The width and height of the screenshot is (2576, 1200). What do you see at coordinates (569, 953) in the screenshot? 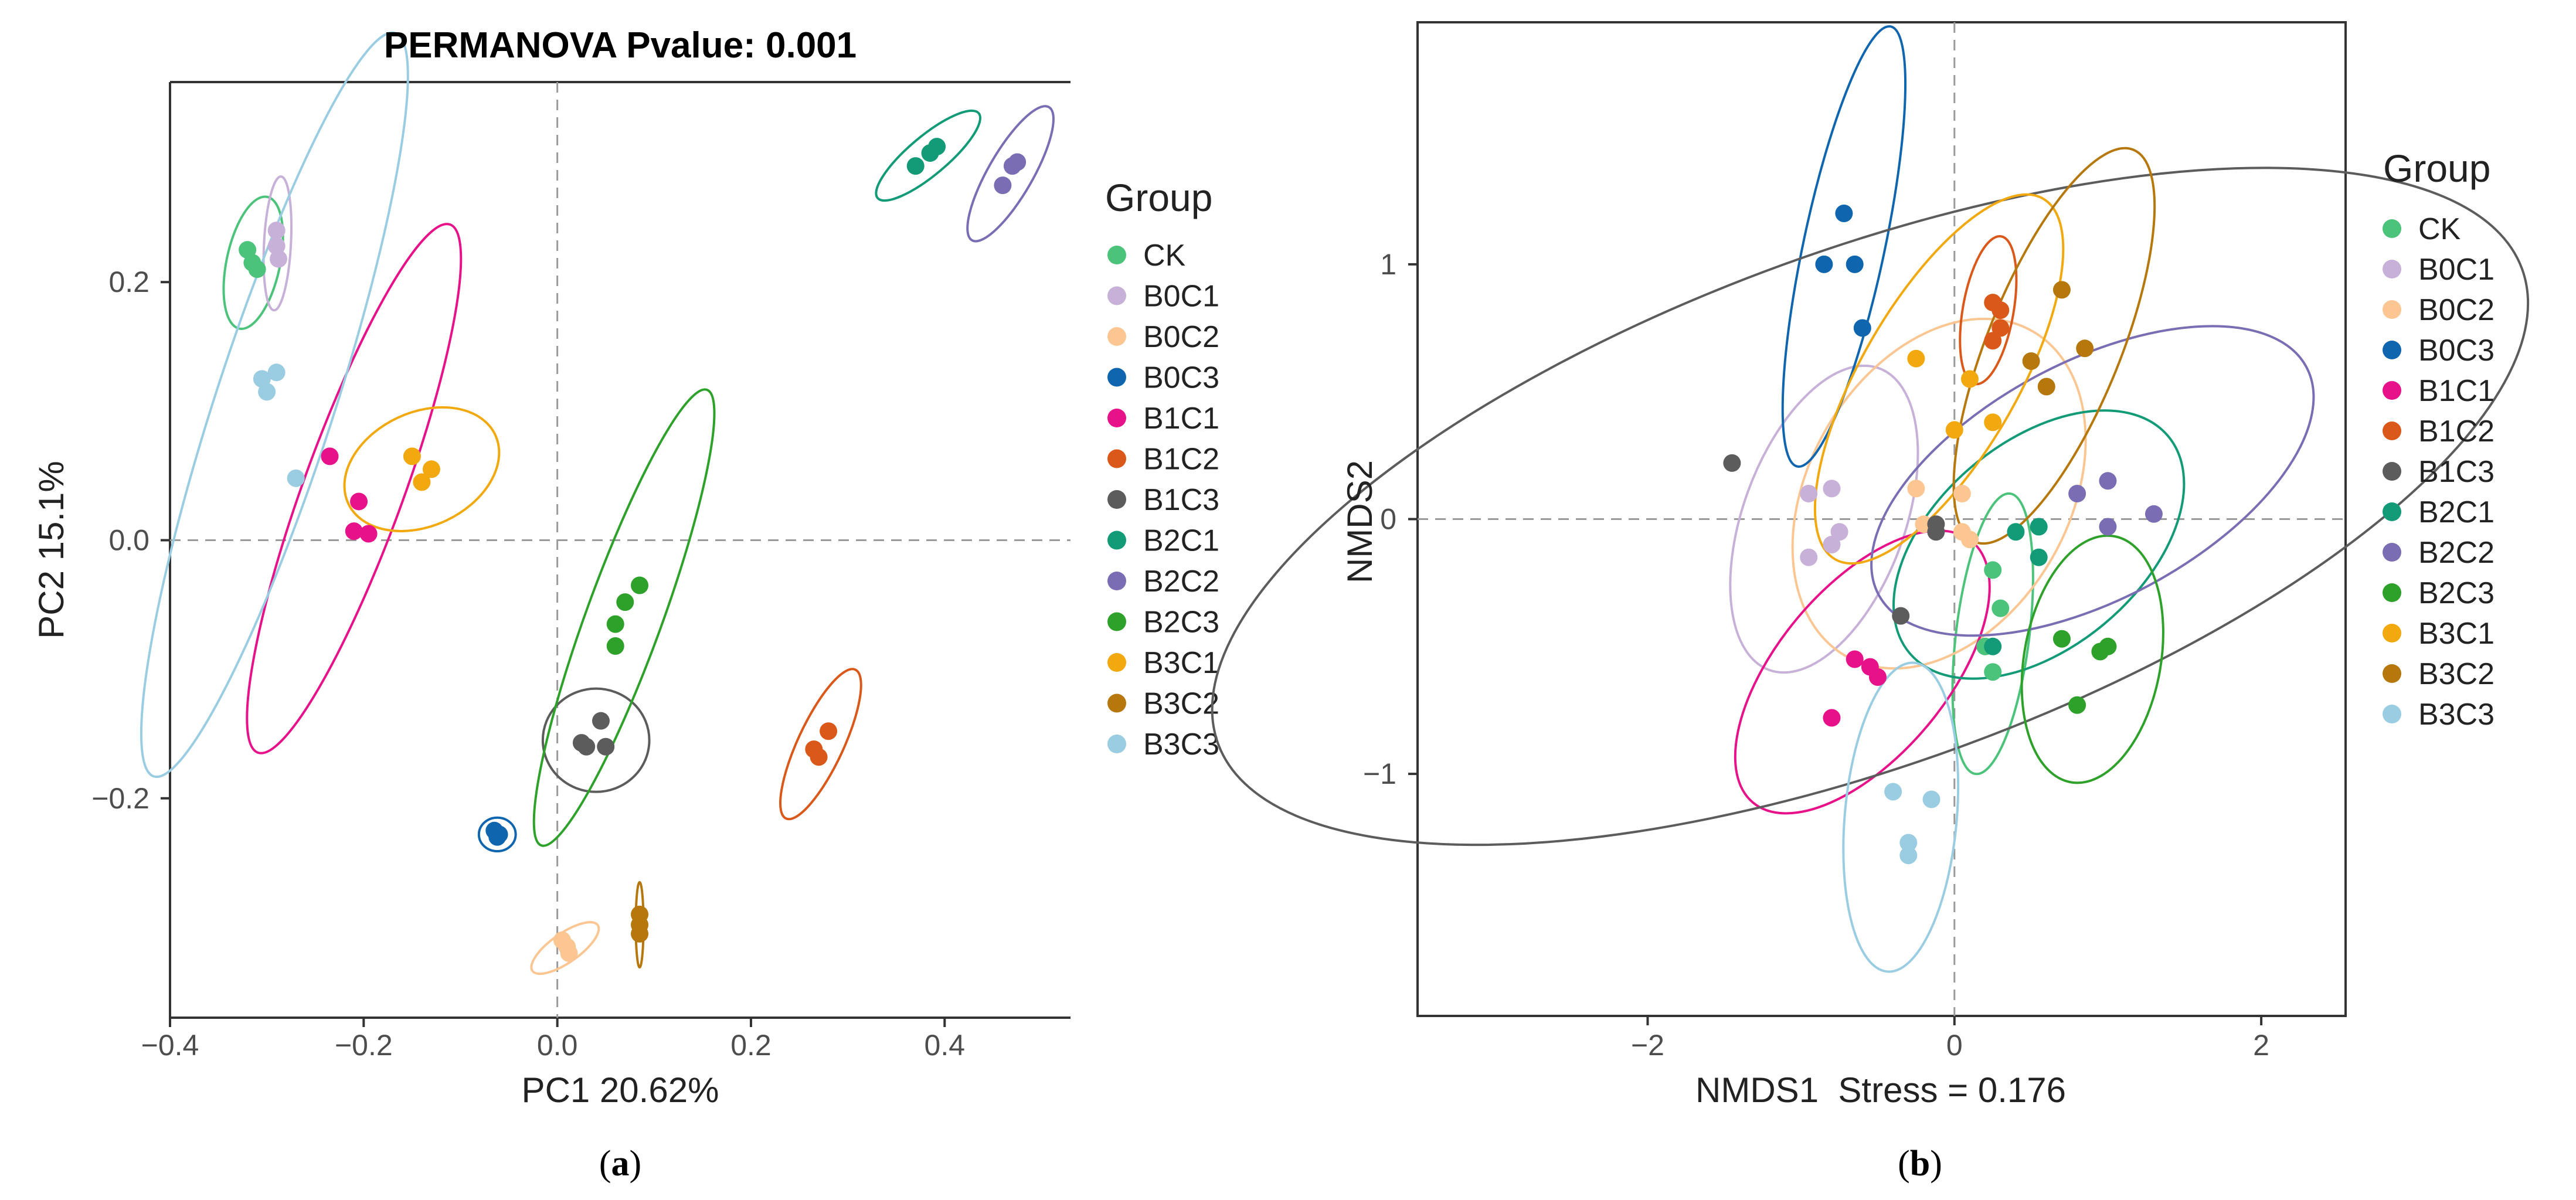
I see `a-point-b0c2` at bounding box center [569, 953].